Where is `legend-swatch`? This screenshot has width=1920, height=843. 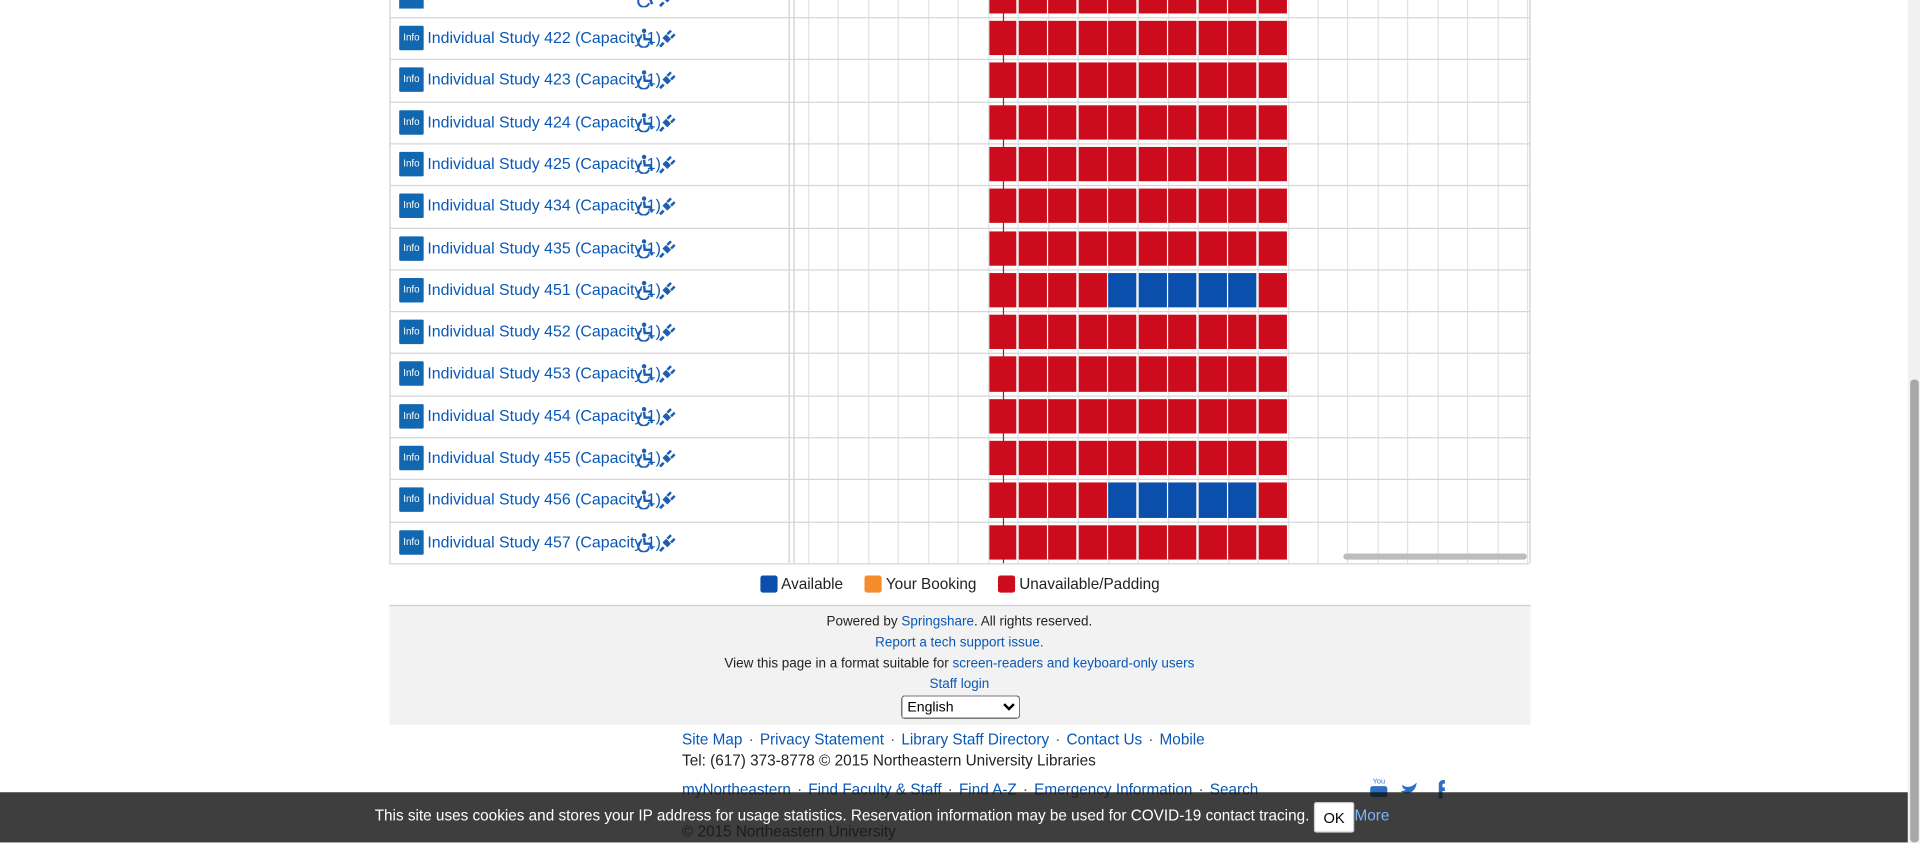 legend-swatch is located at coordinates (1007, 584).